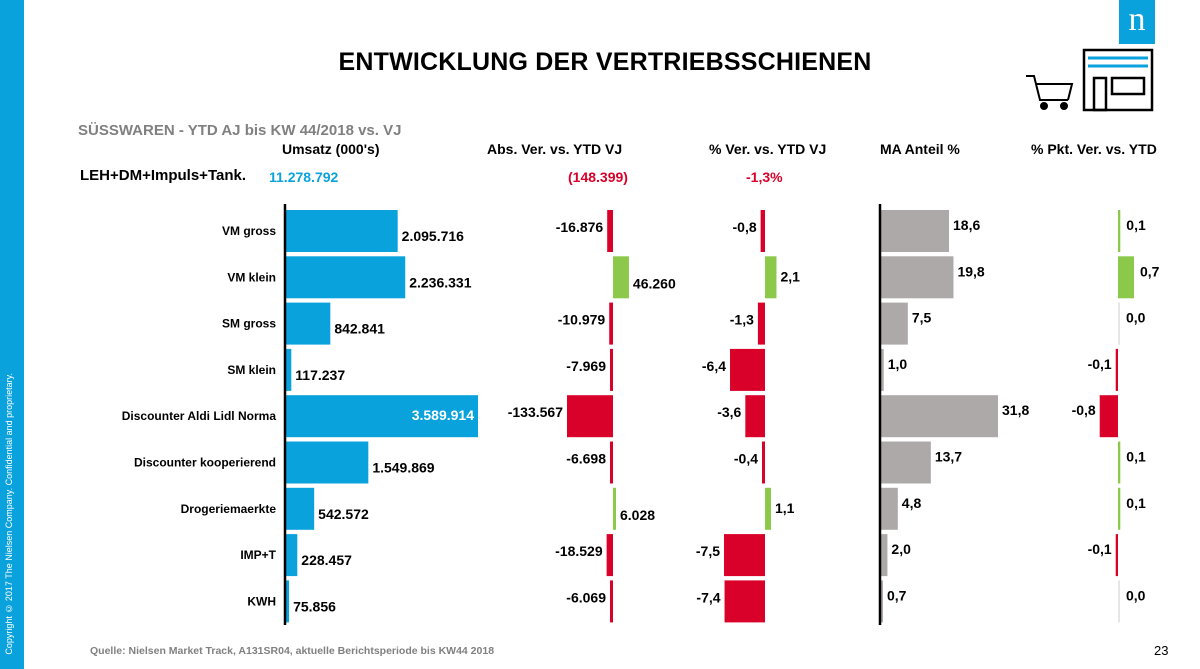 This screenshot has width=1200, height=669. Describe the element at coordinates (1161, 650) in the screenshot. I see `page-number: 23` at that location.